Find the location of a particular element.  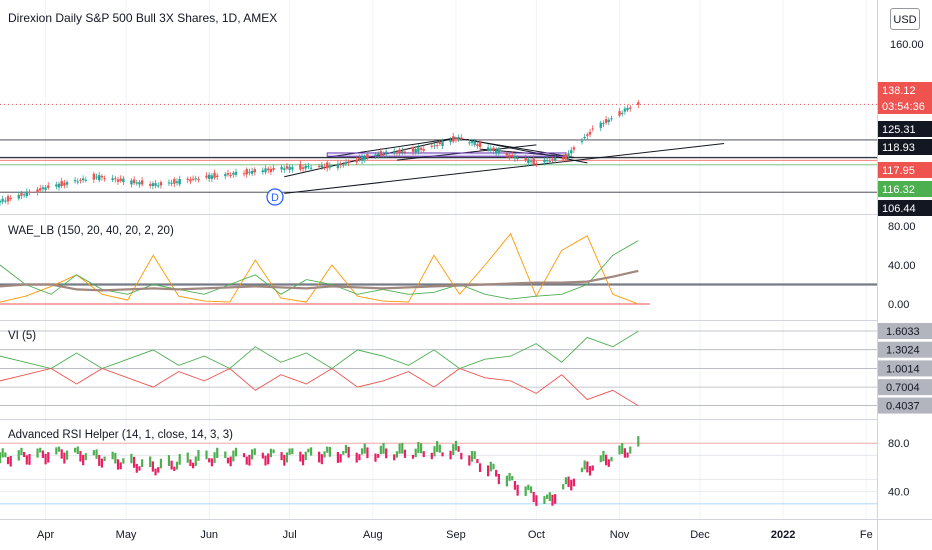

dividend-marker: D is located at coordinates (275, 197).